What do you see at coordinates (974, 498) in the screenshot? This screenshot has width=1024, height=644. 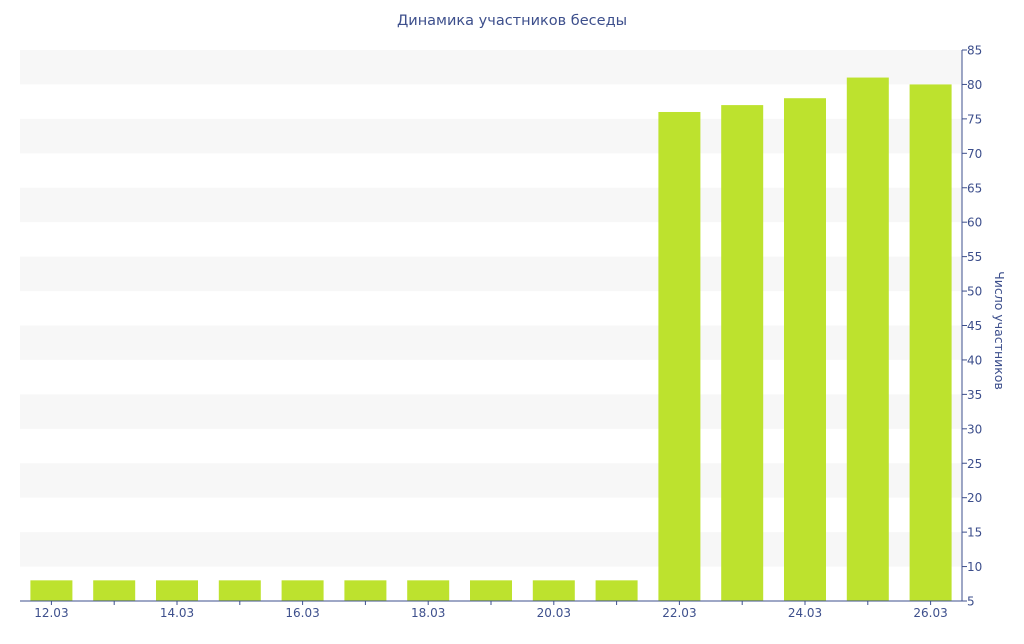 I see `y-tick-label: 20` at bounding box center [974, 498].